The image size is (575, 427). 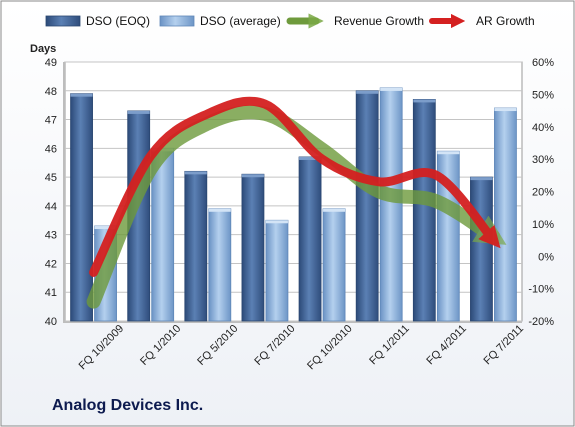 I want to click on y-tick-label: 40, so click(x=51, y=322).